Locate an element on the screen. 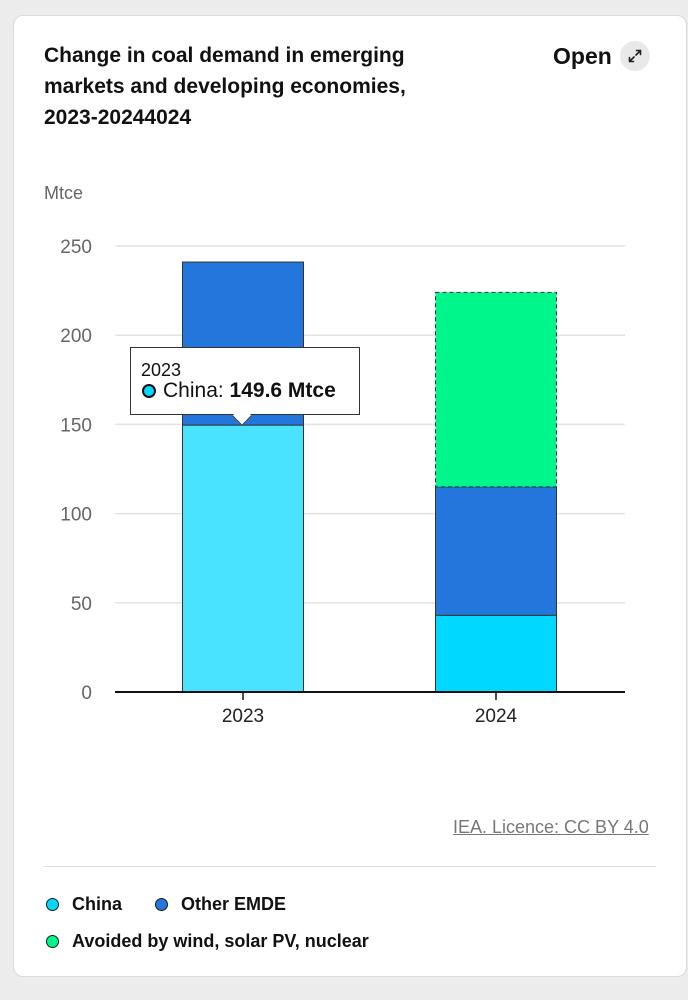  bar-avoided-2024 is located at coordinates (496, 389).